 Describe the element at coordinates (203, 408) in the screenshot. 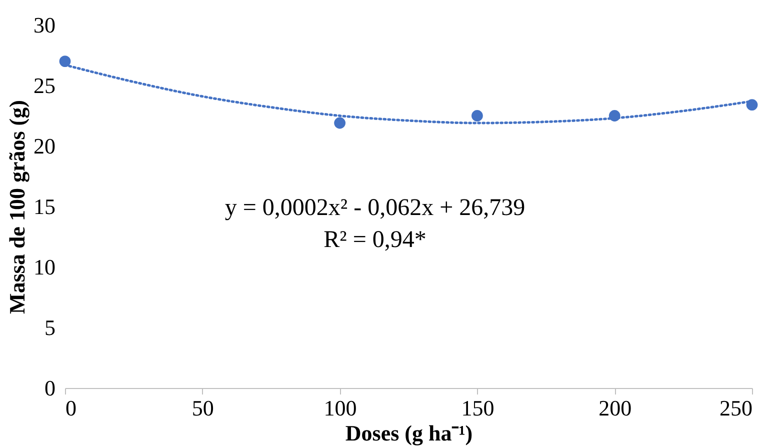

I see `x-tick-label: 50` at that location.